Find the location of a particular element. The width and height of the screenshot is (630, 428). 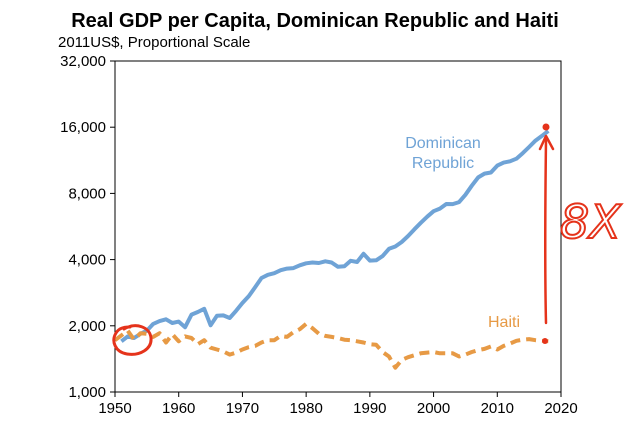

x-tick-label: 1980 is located at coordinates (305, 408).